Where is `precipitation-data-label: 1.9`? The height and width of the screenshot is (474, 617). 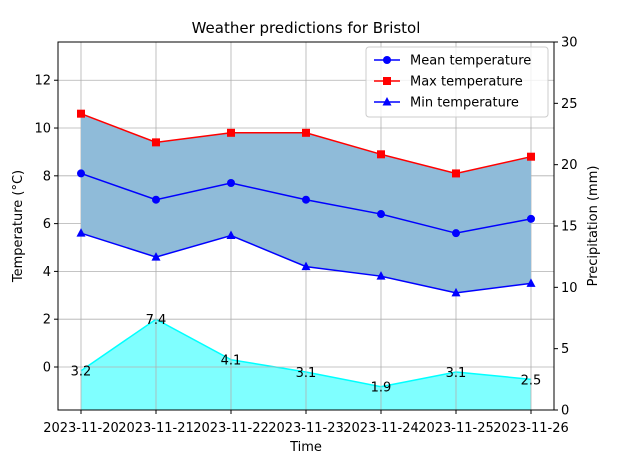 precipitation-data-label: 1.9 is located at coordinates (381, 388).